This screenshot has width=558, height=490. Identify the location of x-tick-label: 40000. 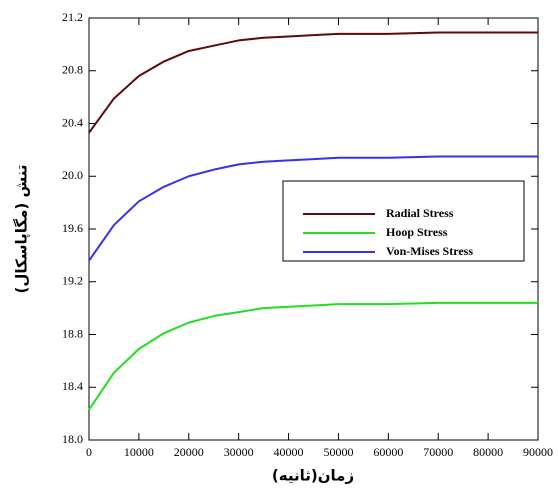
(289, 452).